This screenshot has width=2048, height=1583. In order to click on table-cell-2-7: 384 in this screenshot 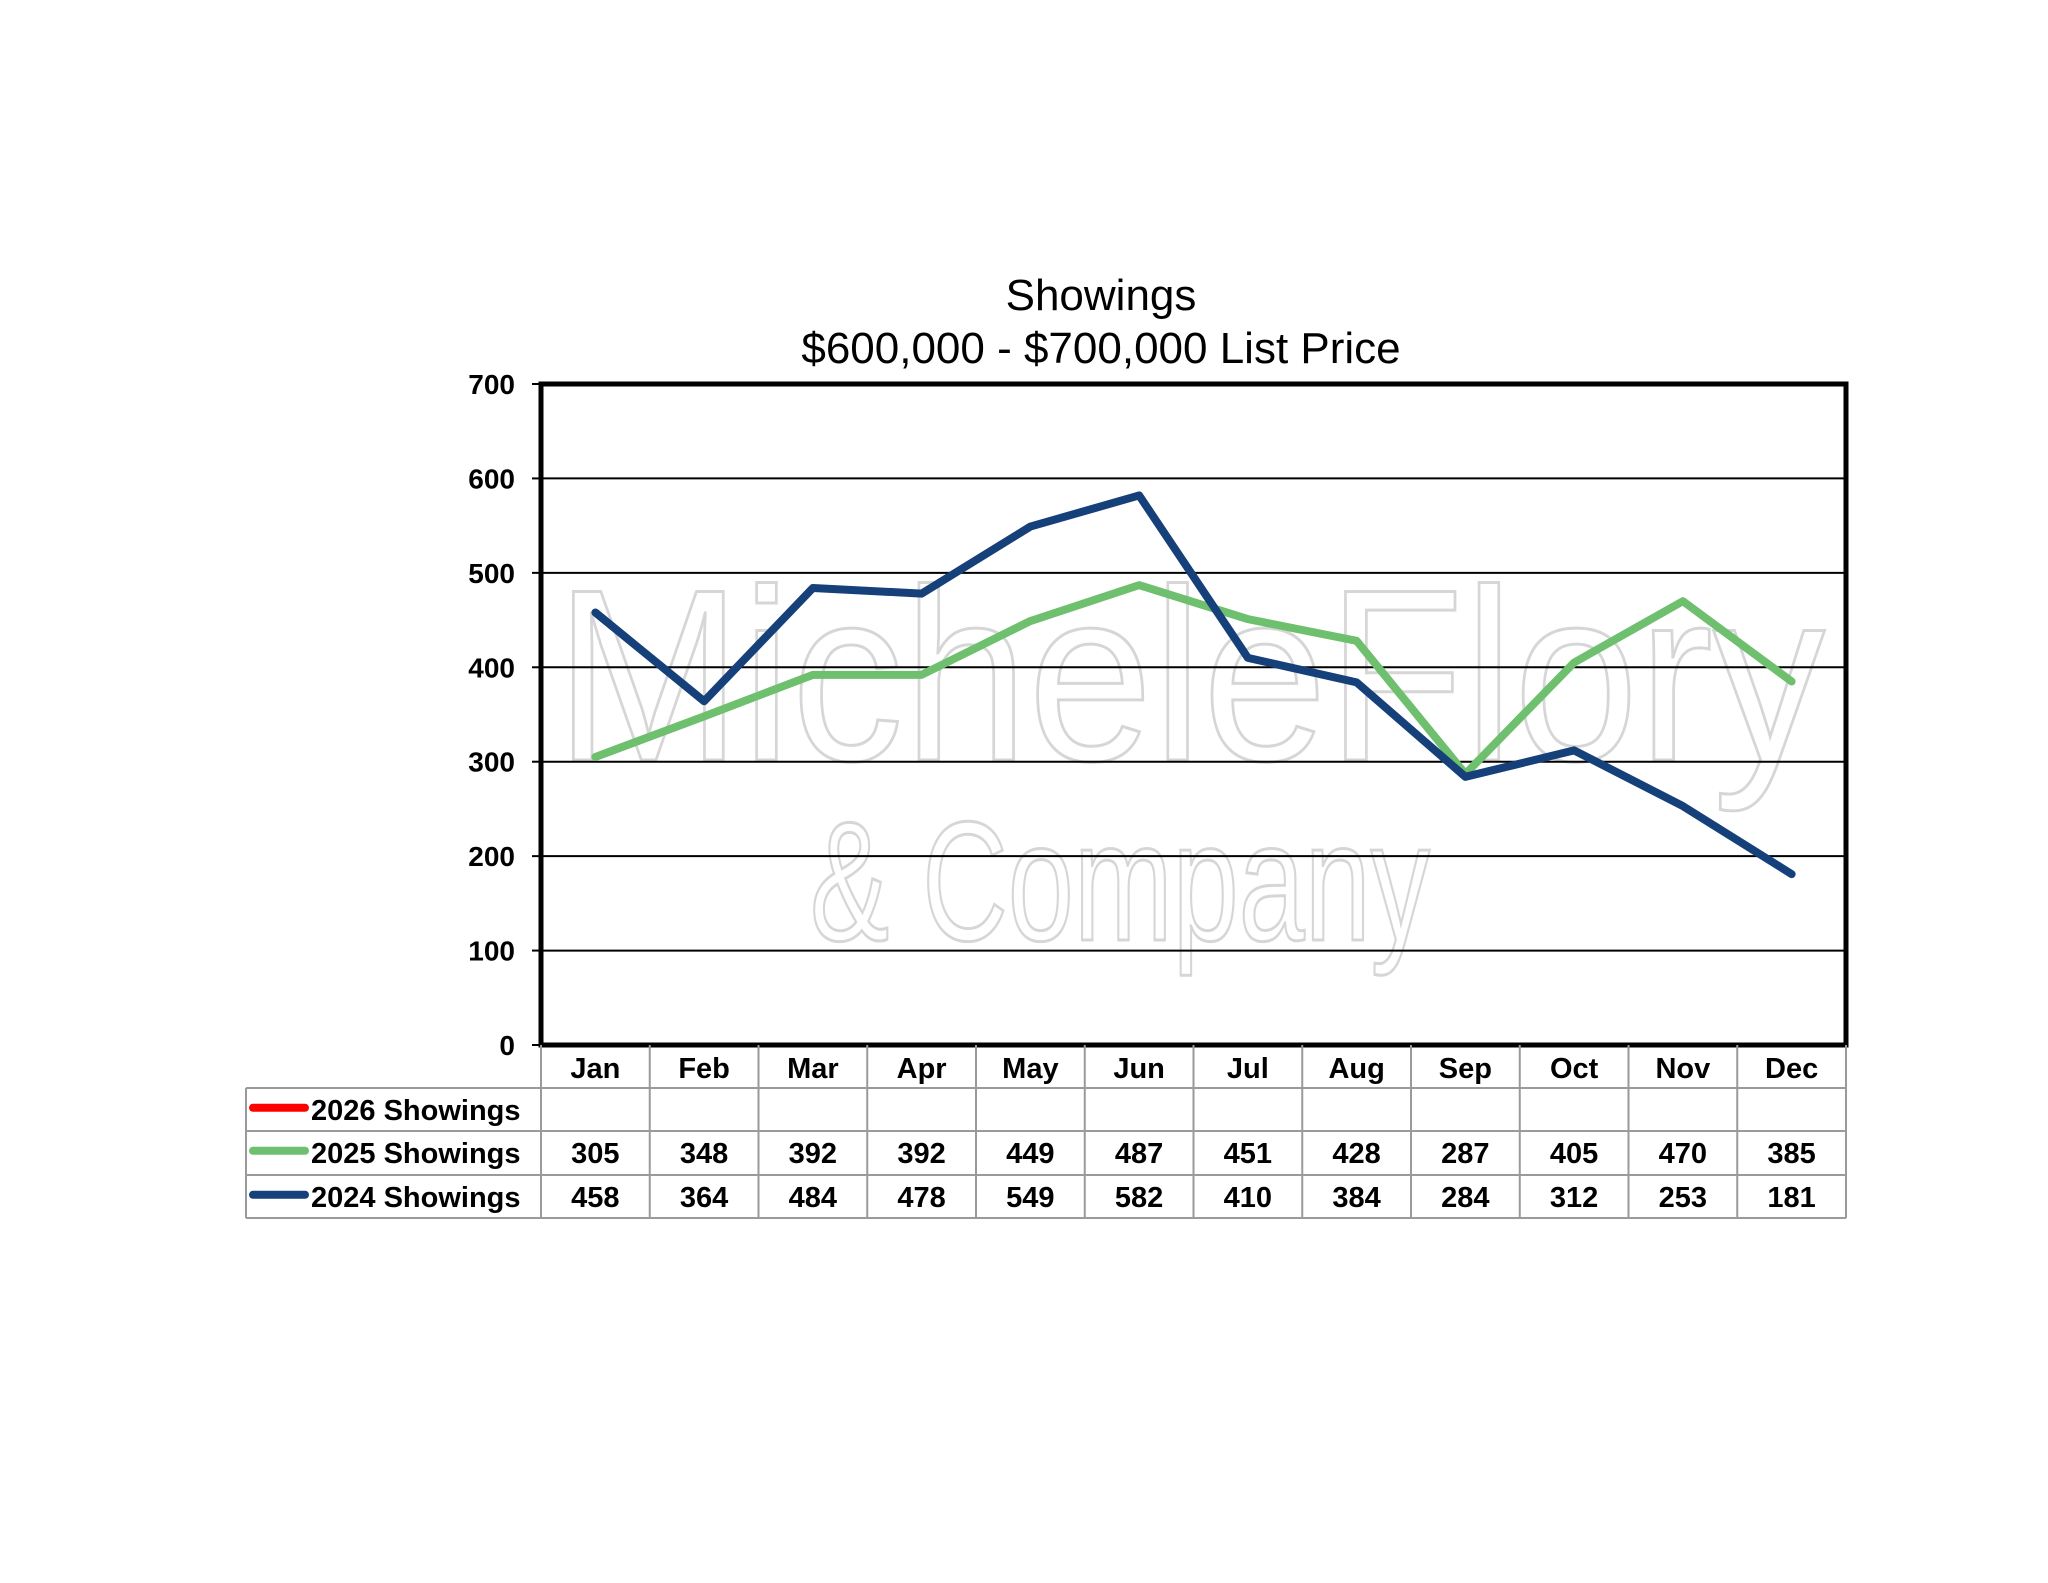, I will do `click(1356, 1198)`.